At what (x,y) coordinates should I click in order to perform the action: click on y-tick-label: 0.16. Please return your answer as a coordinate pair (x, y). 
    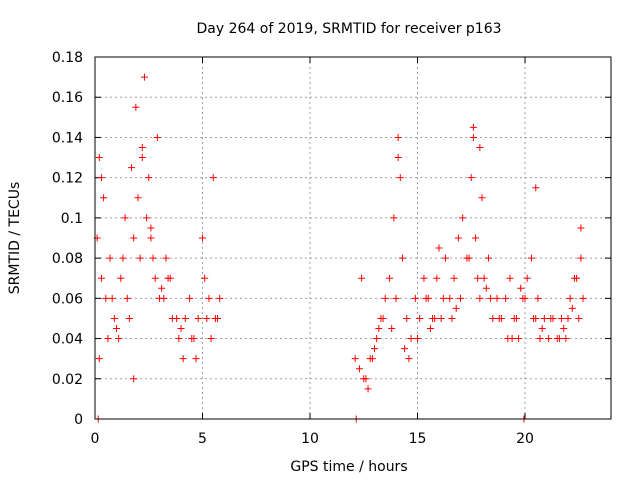
    Looking at the image, I should click on (67, 98).